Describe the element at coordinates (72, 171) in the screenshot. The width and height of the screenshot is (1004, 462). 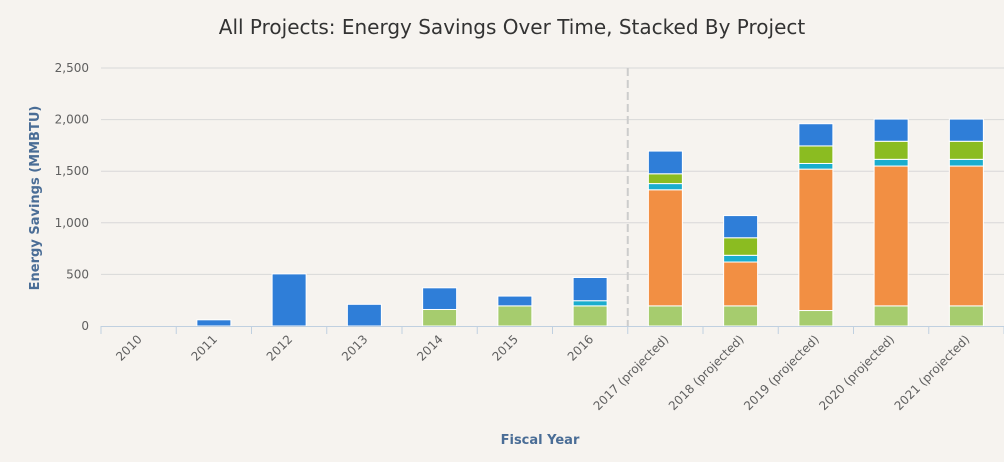
I see `y-tick-label: 1,500` at that location.